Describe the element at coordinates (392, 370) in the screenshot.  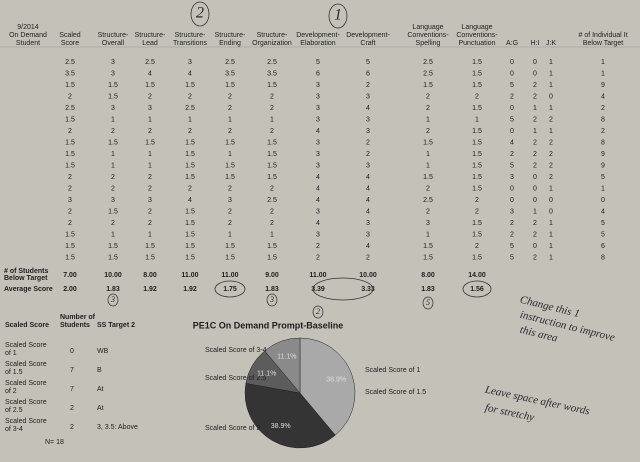
I see `slice-label: Scaled Score of 1` at that location.